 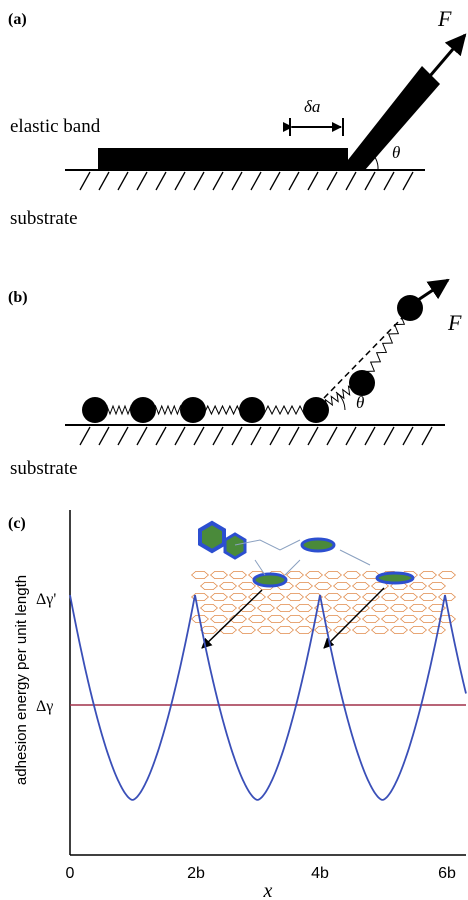 I want to click on arrow, so click(x=232, y=619).